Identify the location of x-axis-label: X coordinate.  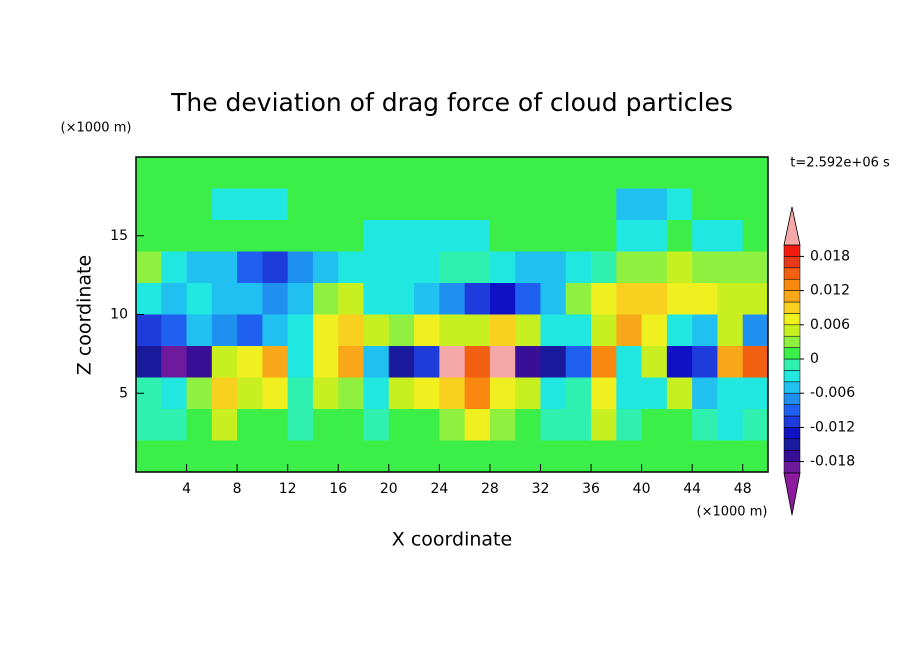
(452, 540).